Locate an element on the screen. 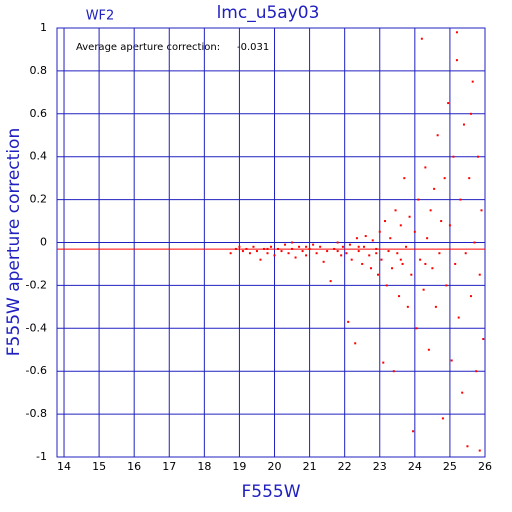  x-tick-label: 14 is located at coordinates (64, 466).